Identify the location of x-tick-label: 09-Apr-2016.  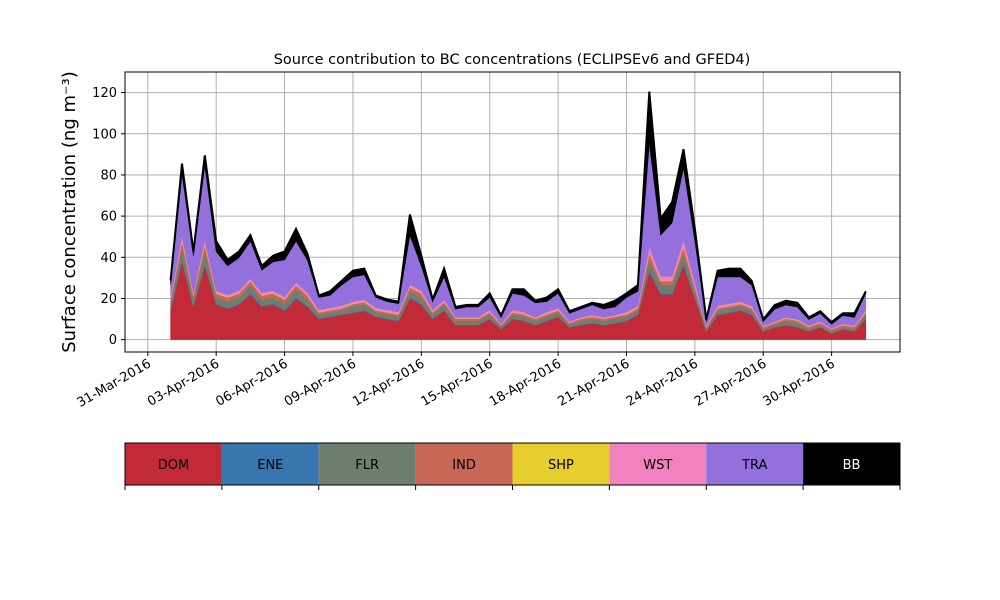
(320, 382).